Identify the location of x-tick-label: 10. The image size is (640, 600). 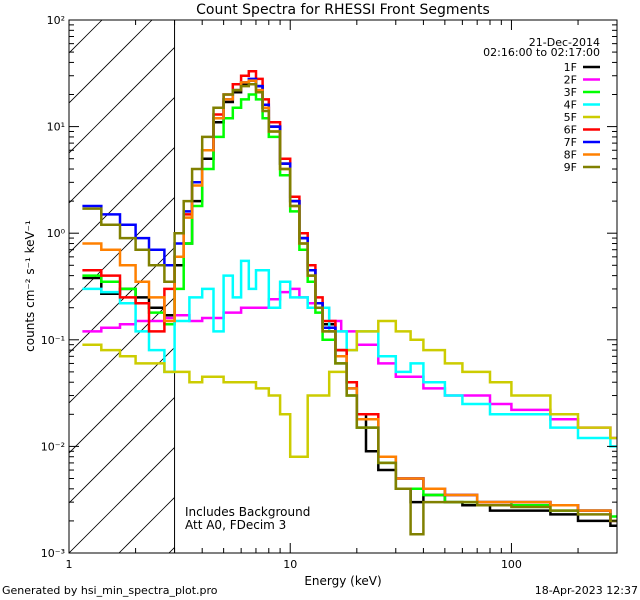
(290, 564).